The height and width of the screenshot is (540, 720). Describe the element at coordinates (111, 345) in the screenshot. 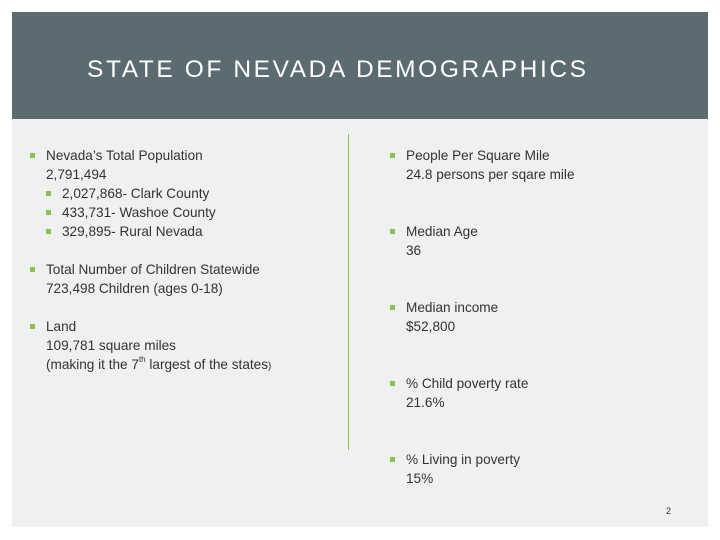

I see `land-value: 109,781 square miles` at that location.